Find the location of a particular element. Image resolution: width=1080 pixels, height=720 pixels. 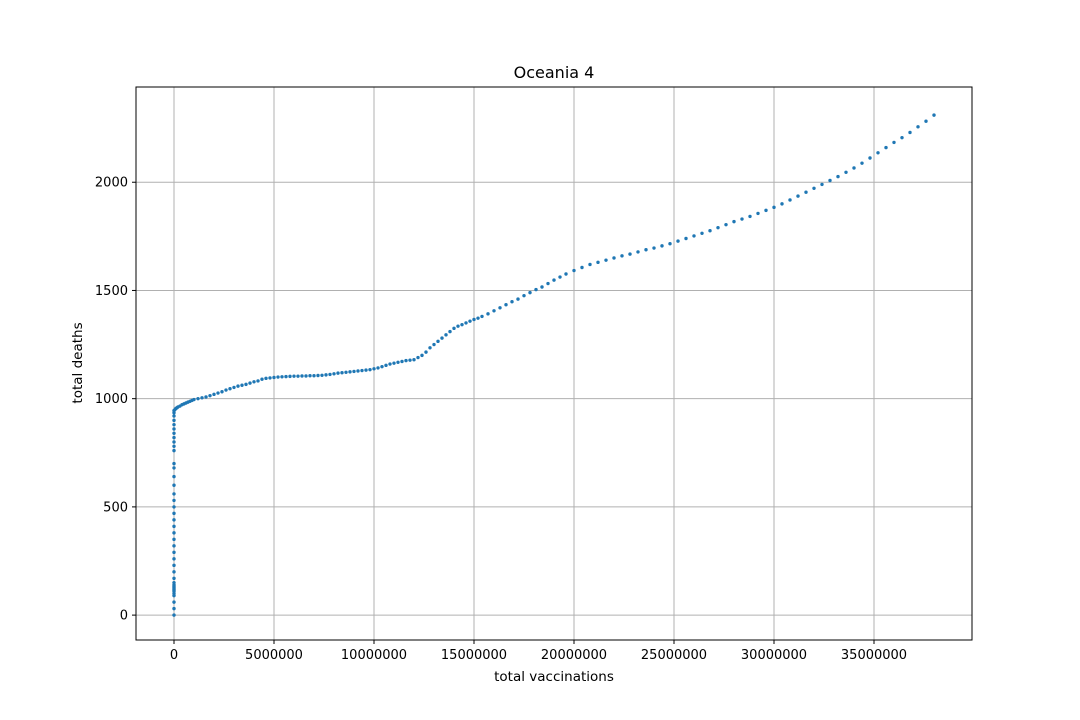

x-tick-label: 0 is located at coordinates (174, 655).